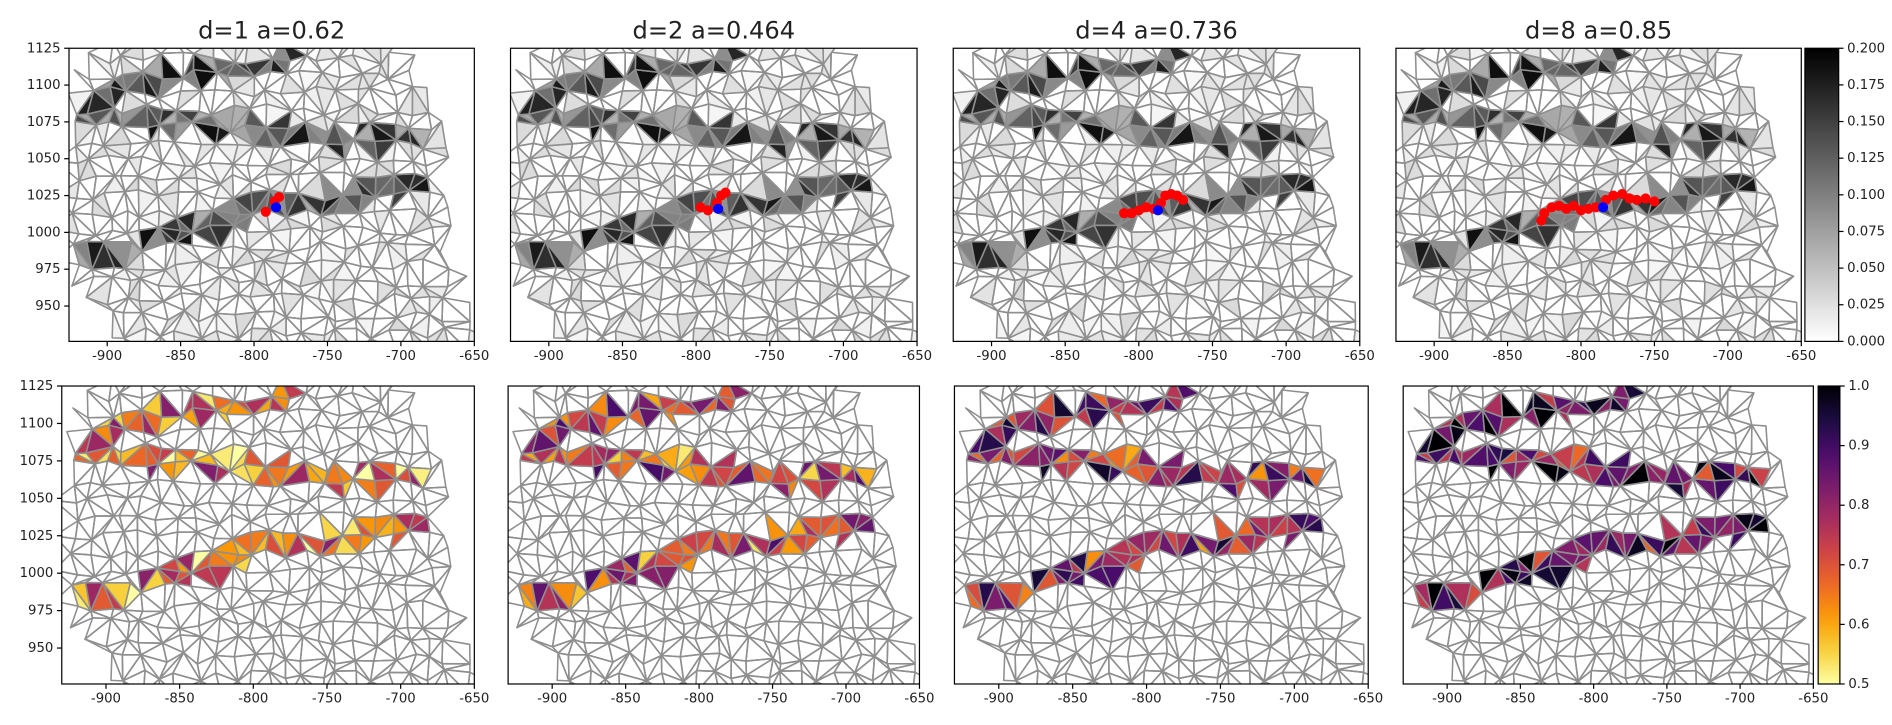  I want to click on mesh, so click(268, 535).